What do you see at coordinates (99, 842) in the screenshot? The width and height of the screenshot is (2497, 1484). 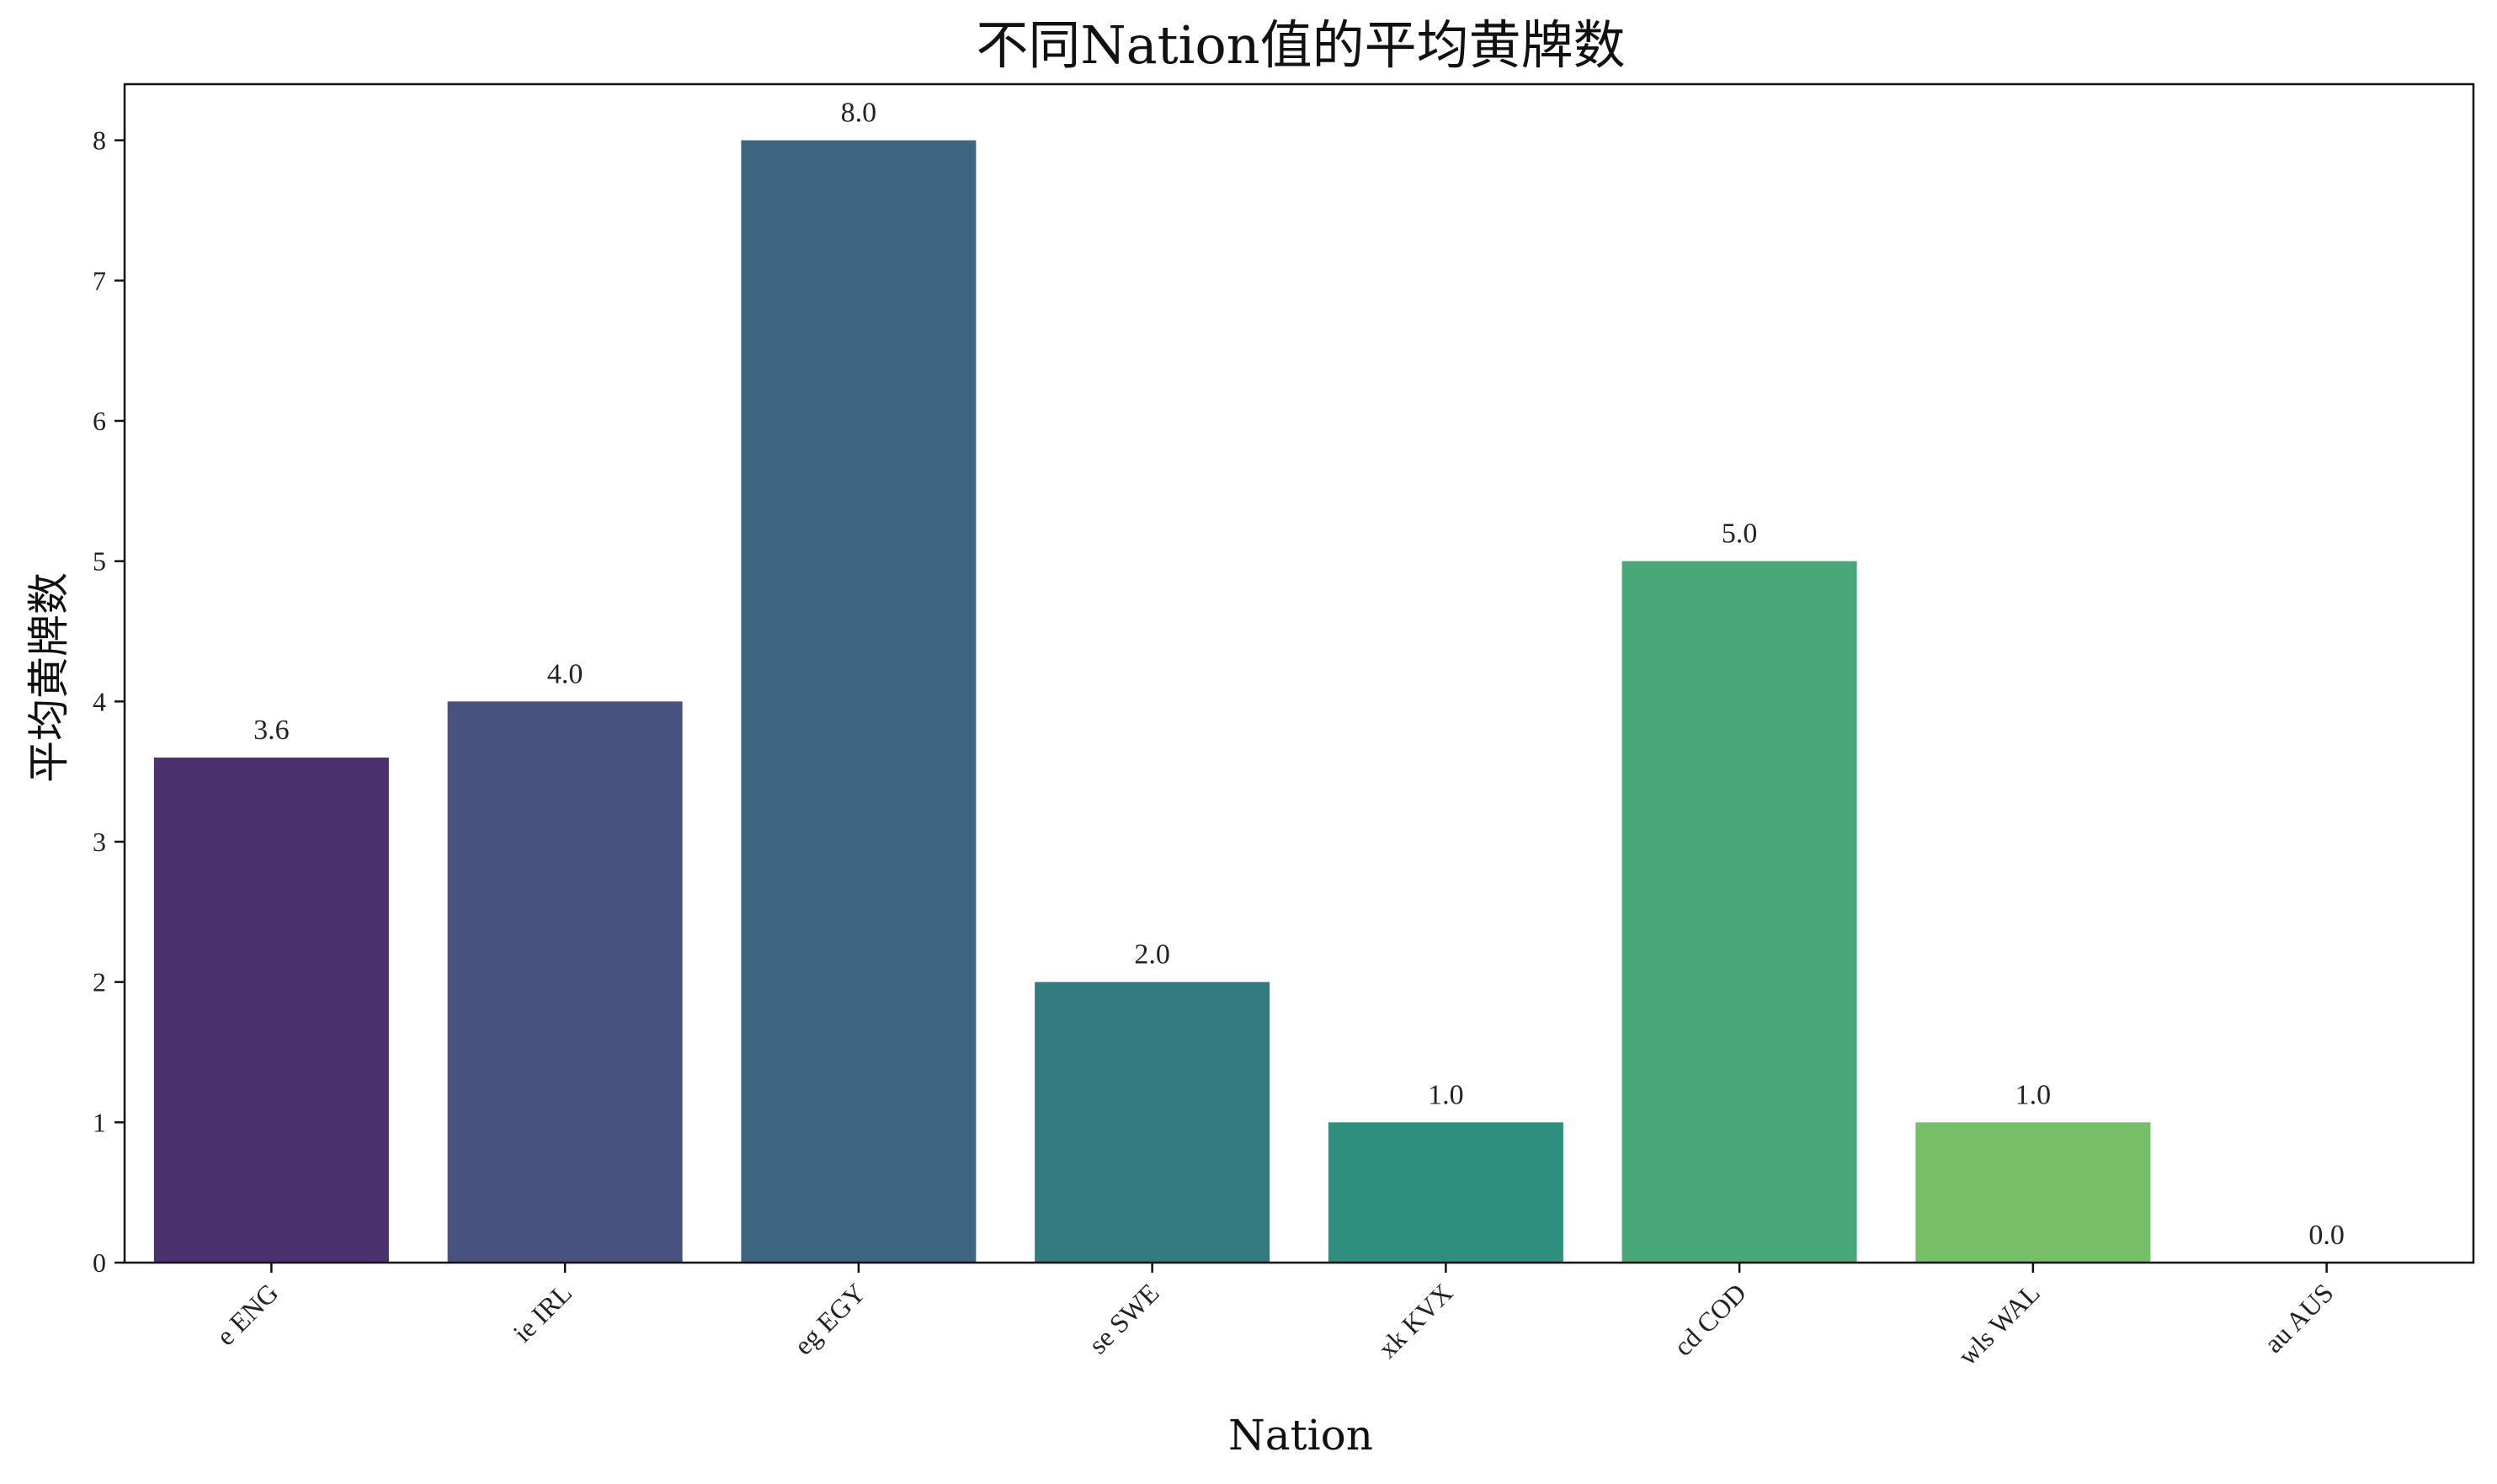 I see `y-tick-label-3: 3` at bounding box center [99, 842].